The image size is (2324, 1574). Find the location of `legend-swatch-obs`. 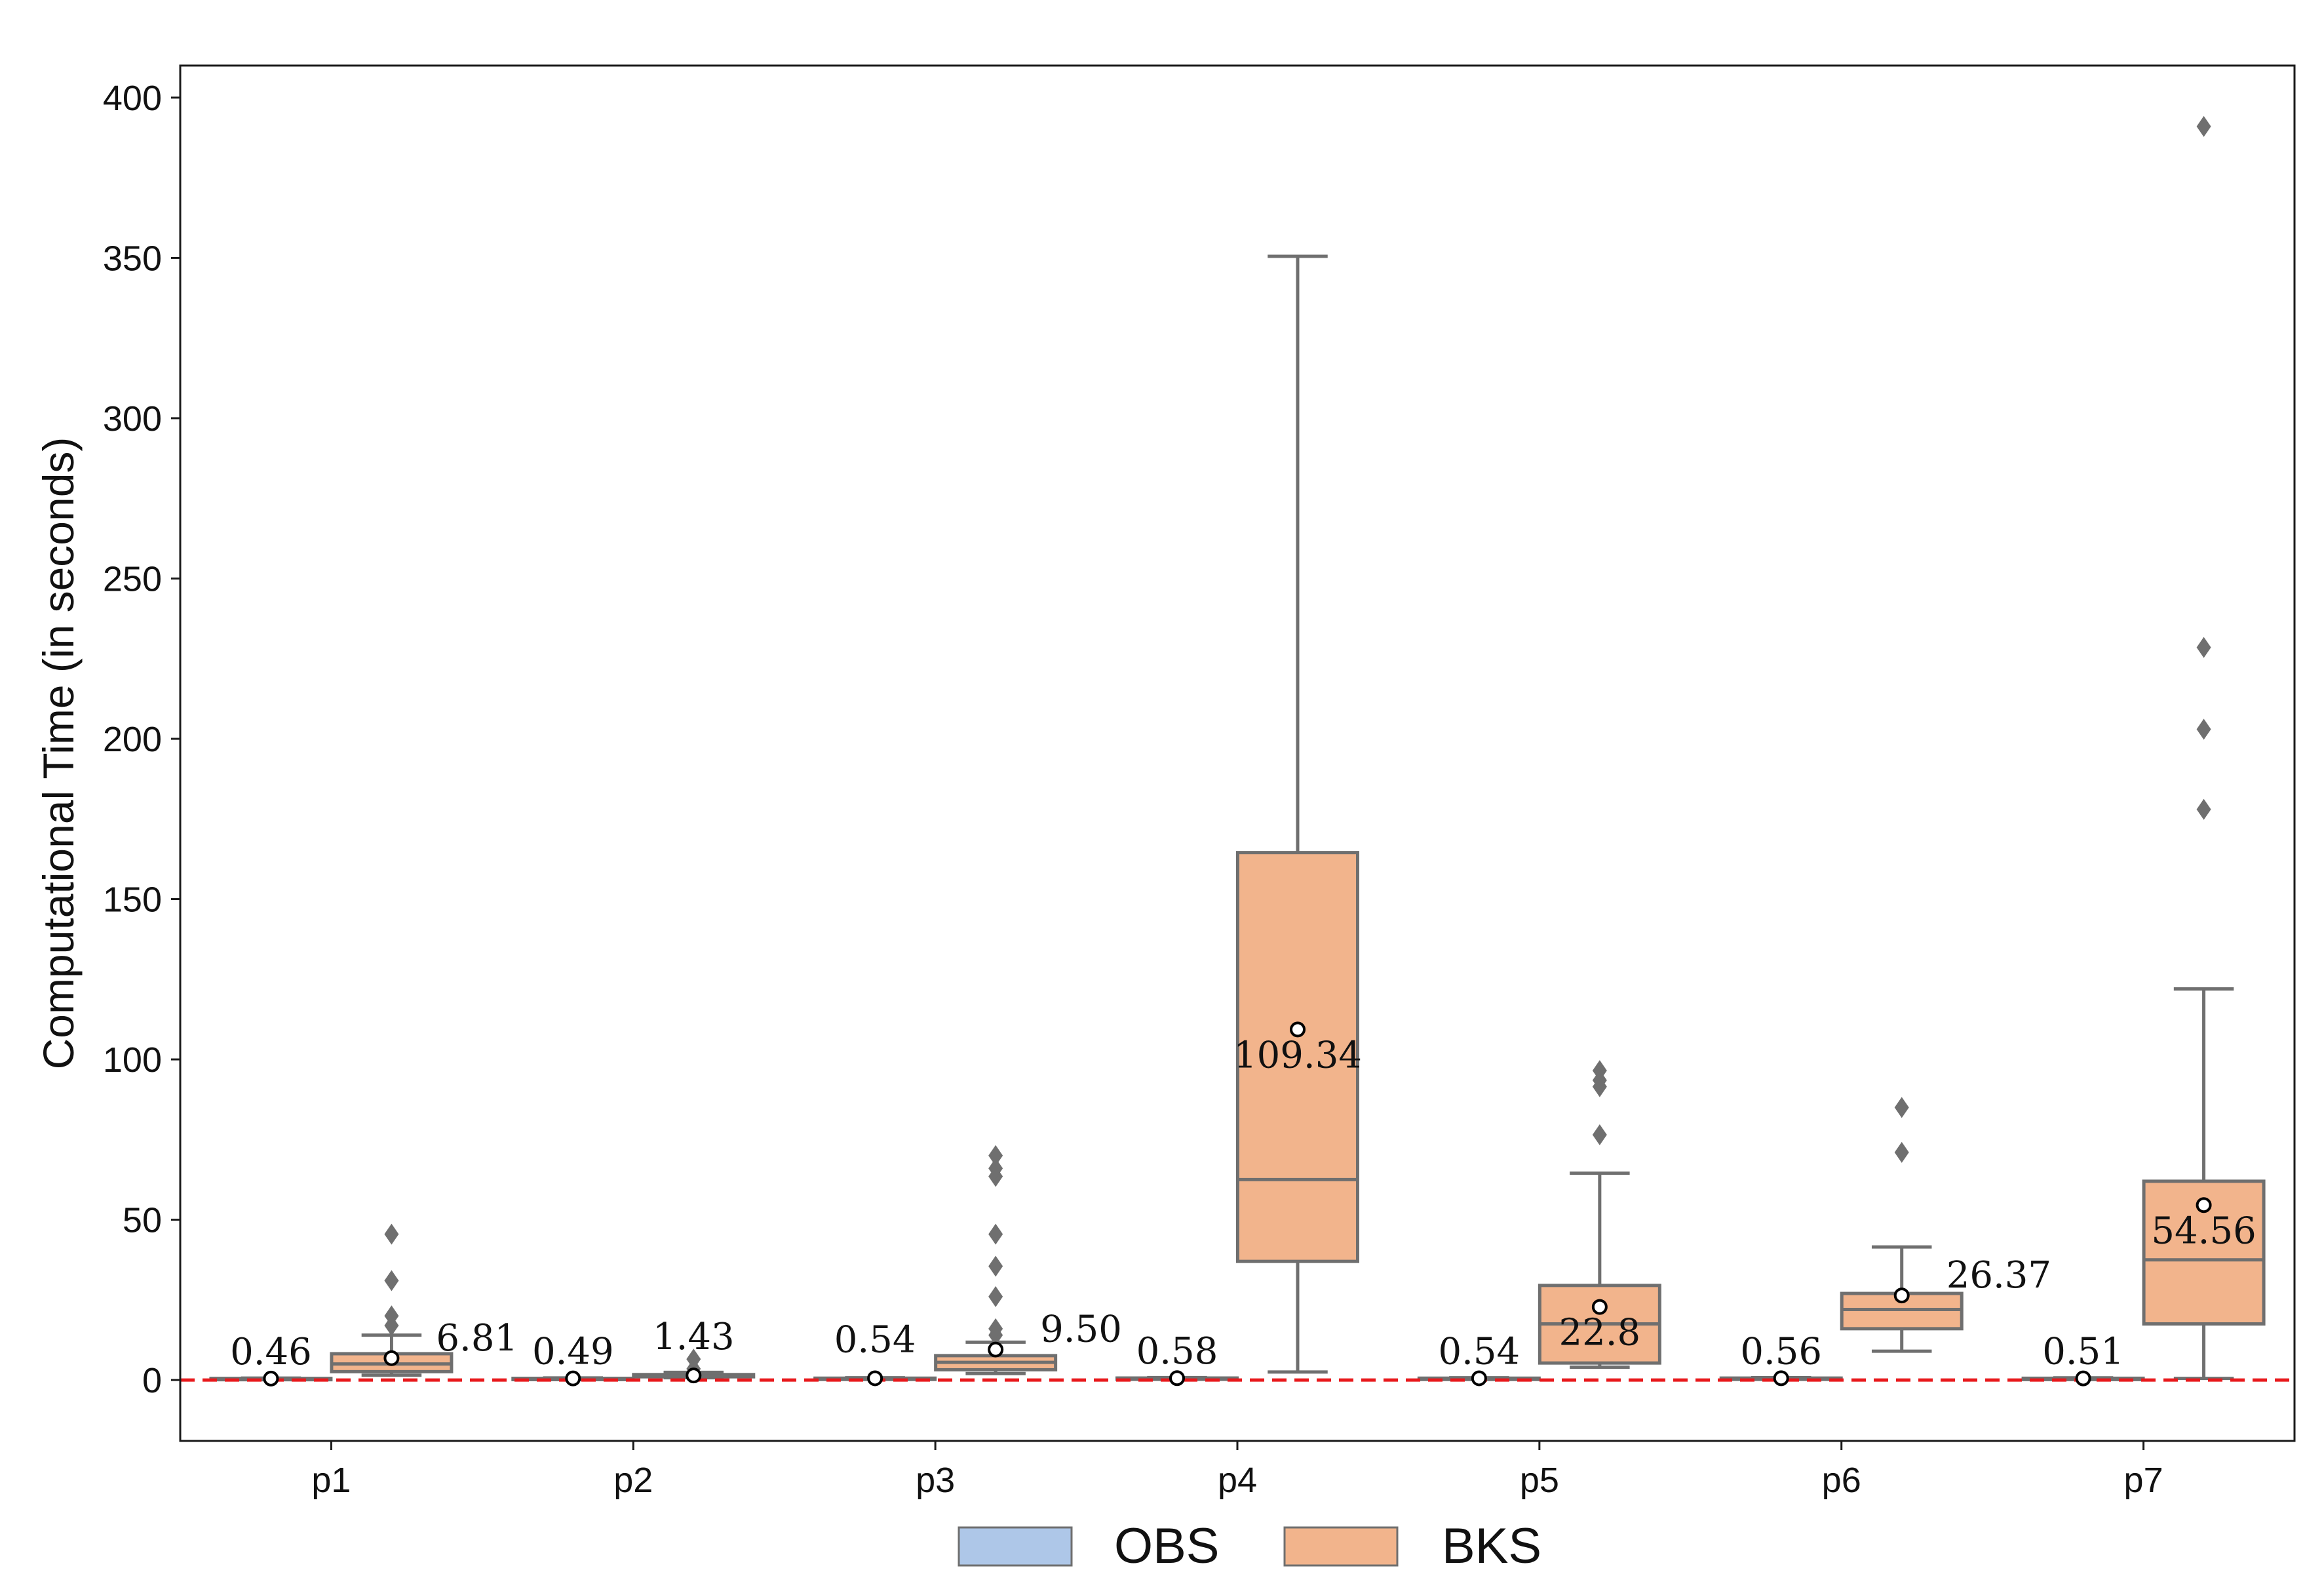

legend-swatch-obs is located at coordinates (1016, 1547).